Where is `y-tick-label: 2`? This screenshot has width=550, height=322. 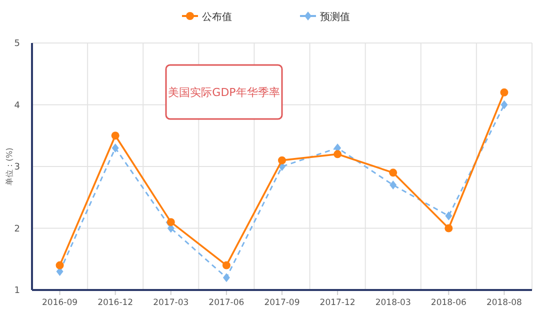 y-tick-label: 2 is located at coordinates (17, 229).